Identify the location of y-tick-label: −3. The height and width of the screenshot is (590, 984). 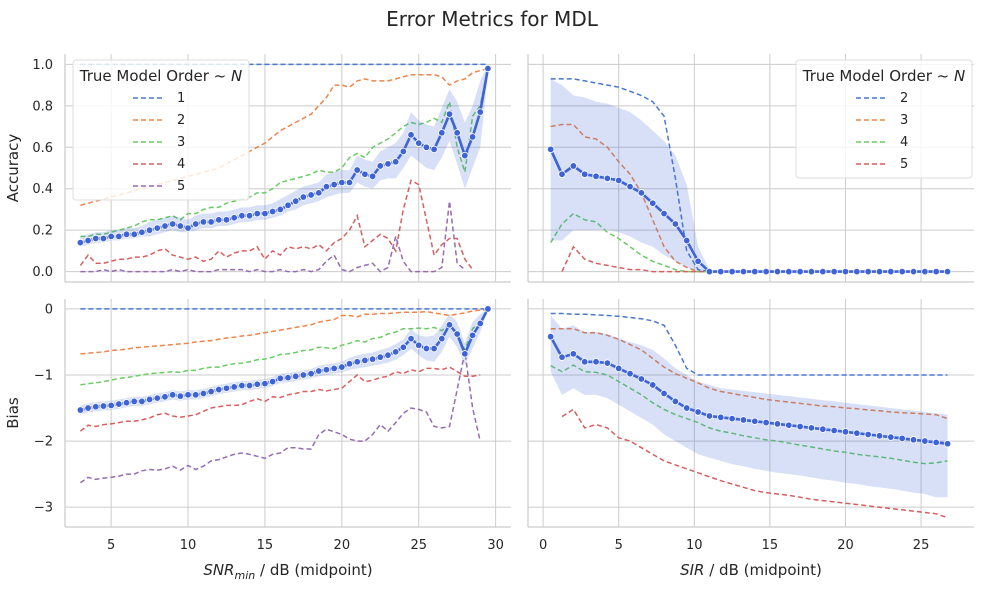
(43, 508).